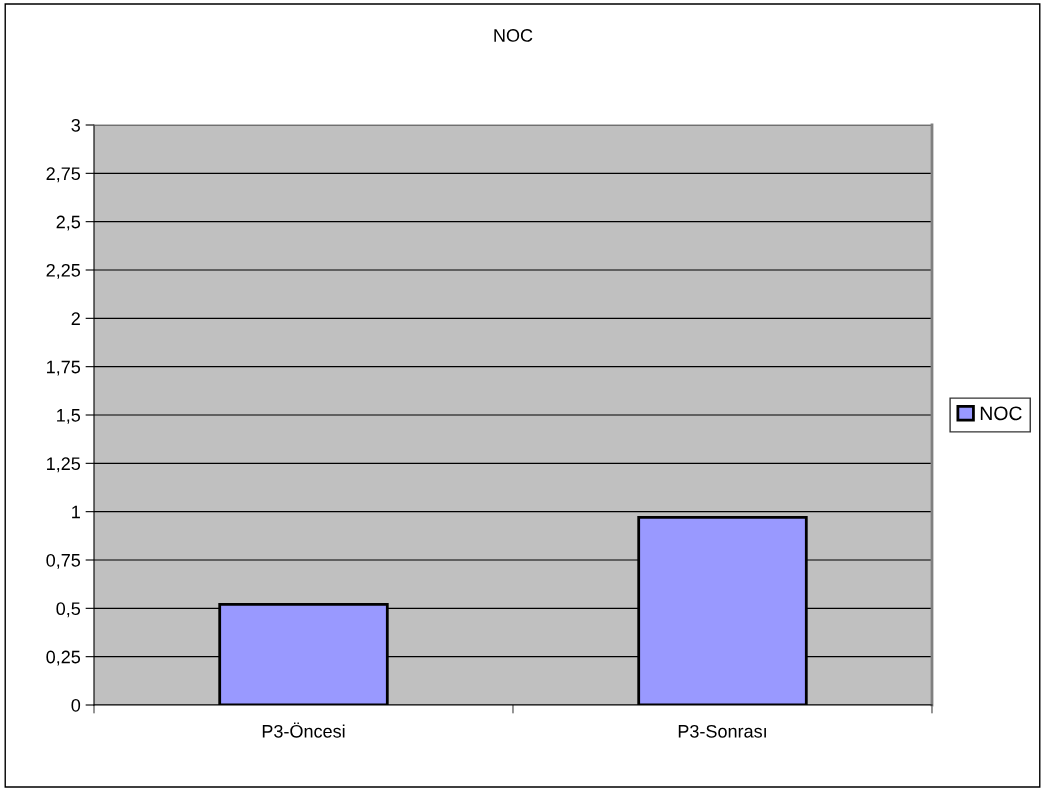 Image resolution: width=1045 pixels, height=791 pixels. What do you see at coordinates (63, 271) in the screenshot?
I see `y-tick-label: 2,25` at bounding box center [63, 271].